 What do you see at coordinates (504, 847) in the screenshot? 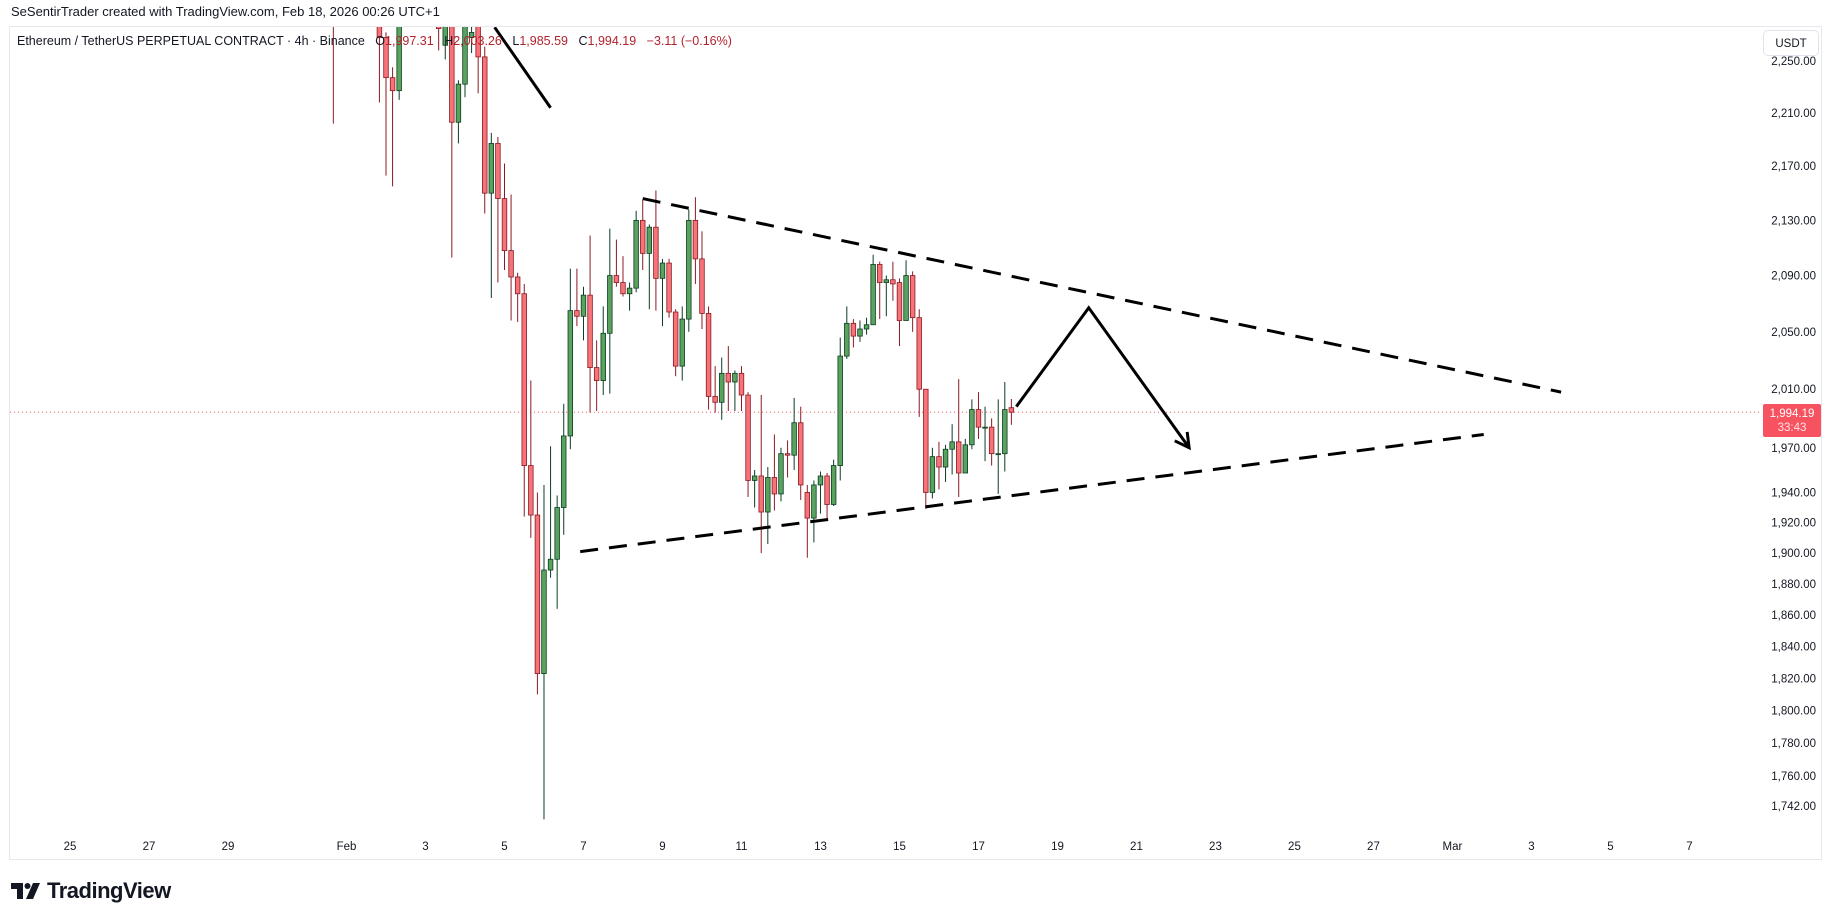
I see `time-tick-label: 5` at bounding box center [504, 847].